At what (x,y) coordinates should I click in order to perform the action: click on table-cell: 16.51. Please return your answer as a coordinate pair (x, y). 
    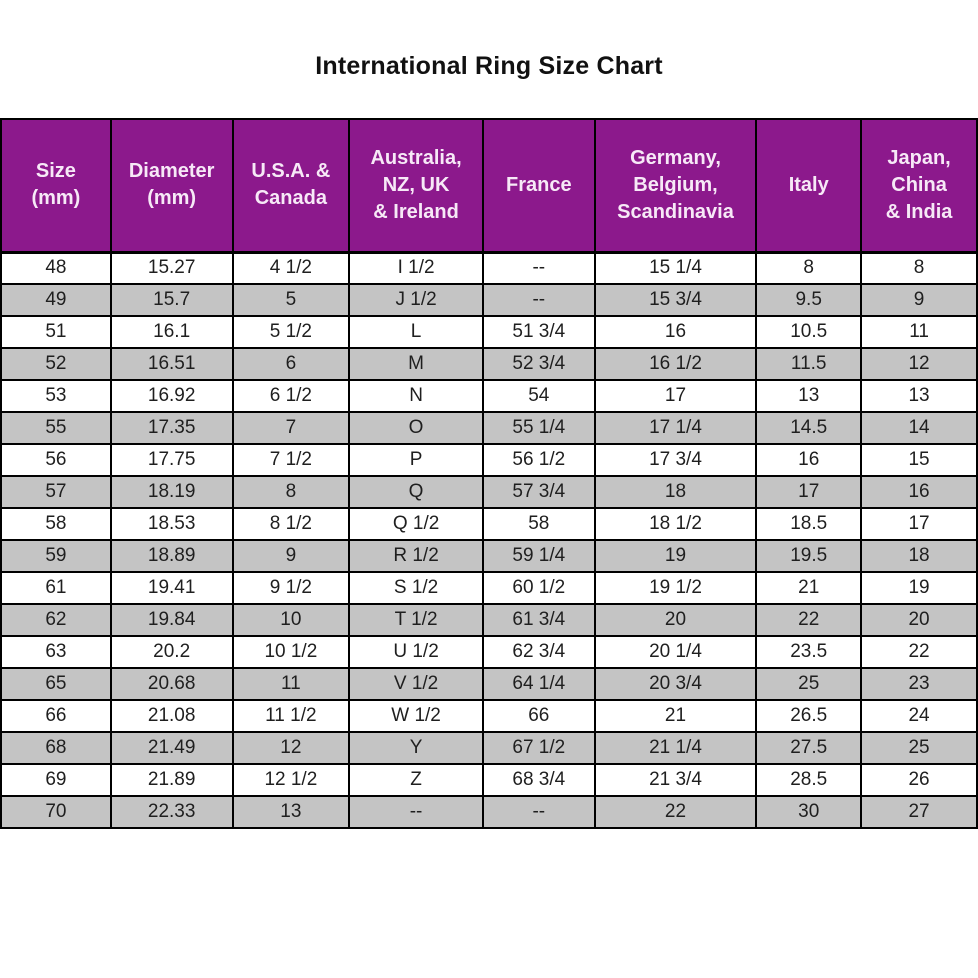
    Looking at the image, I should click on (171, 364).